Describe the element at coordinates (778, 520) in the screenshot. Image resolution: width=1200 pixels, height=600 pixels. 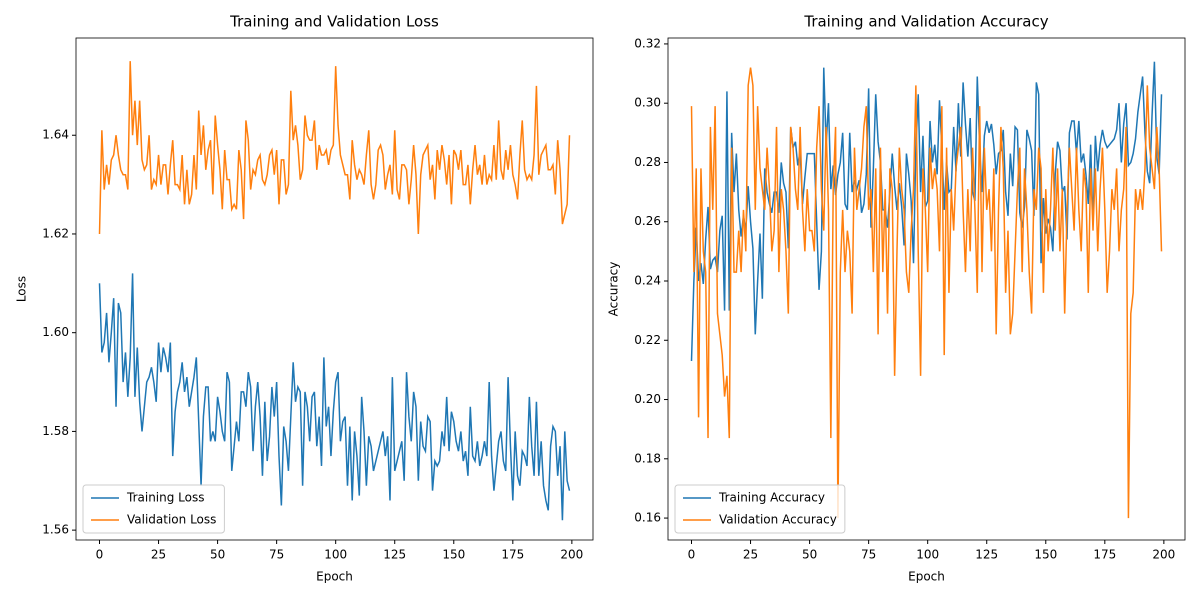
I see `legend-label: Validation Accuracy` at that location.